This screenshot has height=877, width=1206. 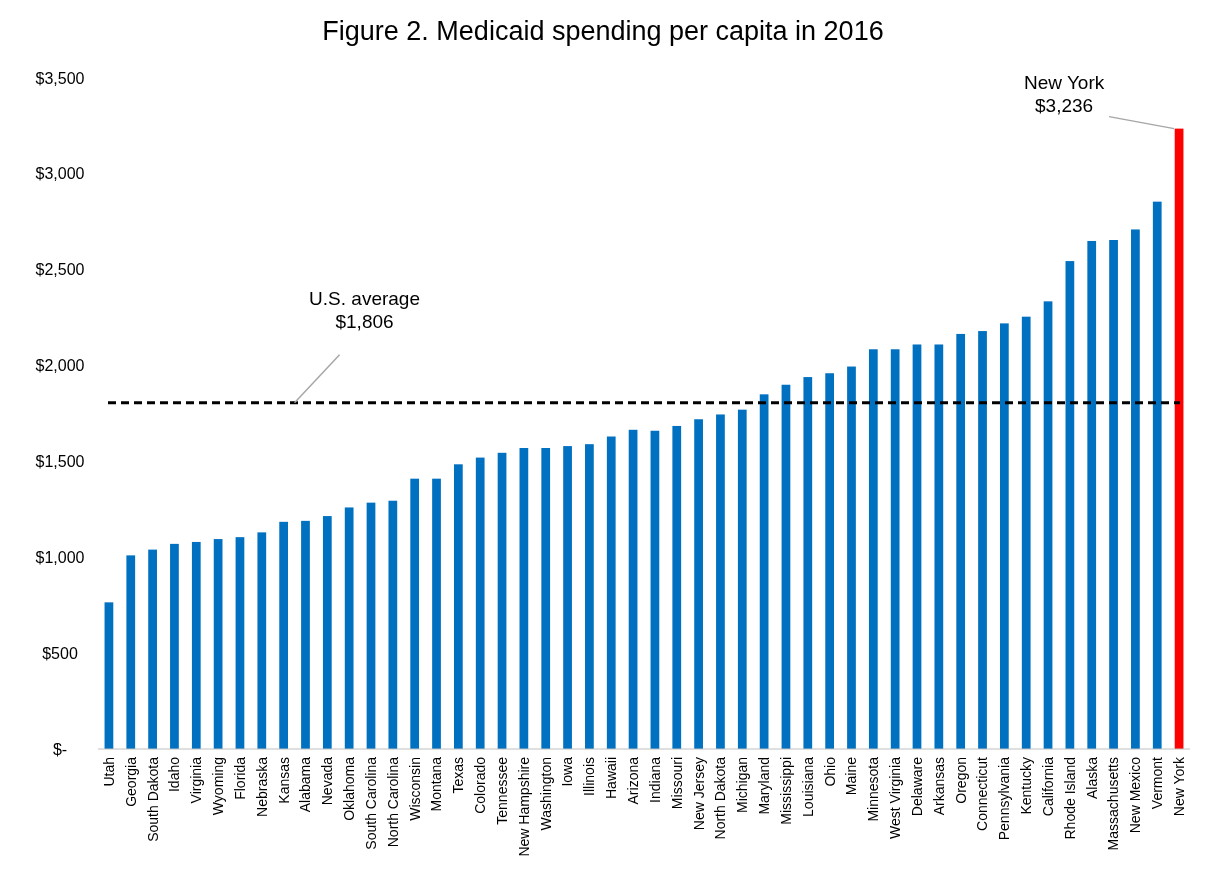 What do you see at coordinates (654, 779) in the screenshot?
I see `x-tick-label: Indiana` at bounding box center [654, 779].